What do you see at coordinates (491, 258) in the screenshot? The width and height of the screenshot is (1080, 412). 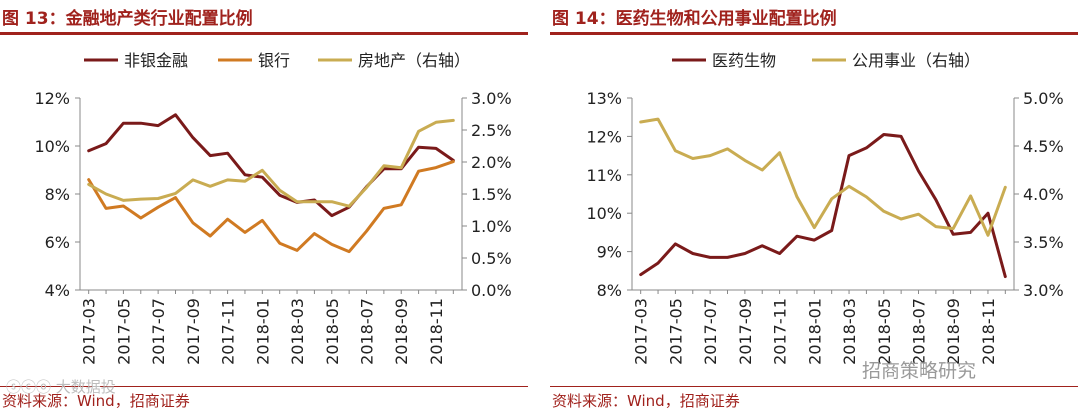 I see `right-y-tick-label: 0.5%` at bounding box center [491, 258].